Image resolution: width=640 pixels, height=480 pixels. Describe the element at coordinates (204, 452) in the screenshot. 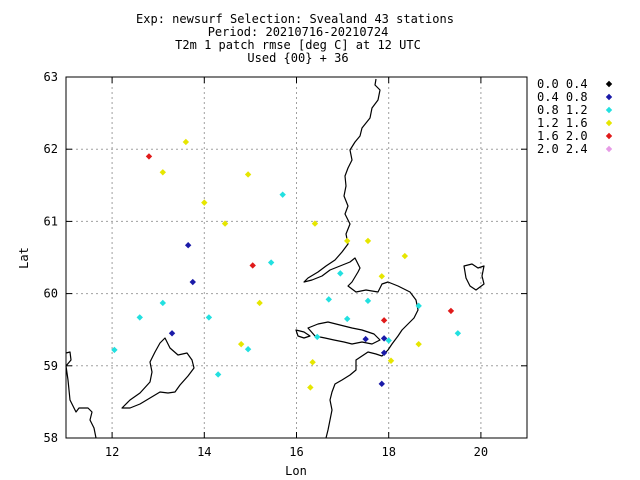

I see `x-tick-label: 14` at that location.